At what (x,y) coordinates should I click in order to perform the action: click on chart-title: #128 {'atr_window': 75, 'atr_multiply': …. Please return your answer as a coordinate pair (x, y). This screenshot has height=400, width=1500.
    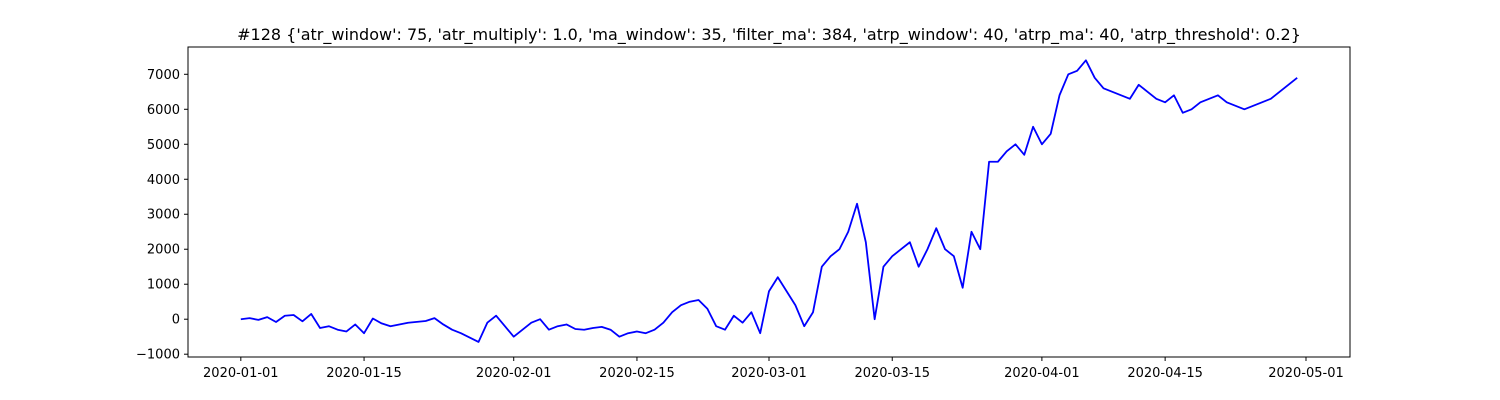
    Looking at the image, I should click on (769, 35).